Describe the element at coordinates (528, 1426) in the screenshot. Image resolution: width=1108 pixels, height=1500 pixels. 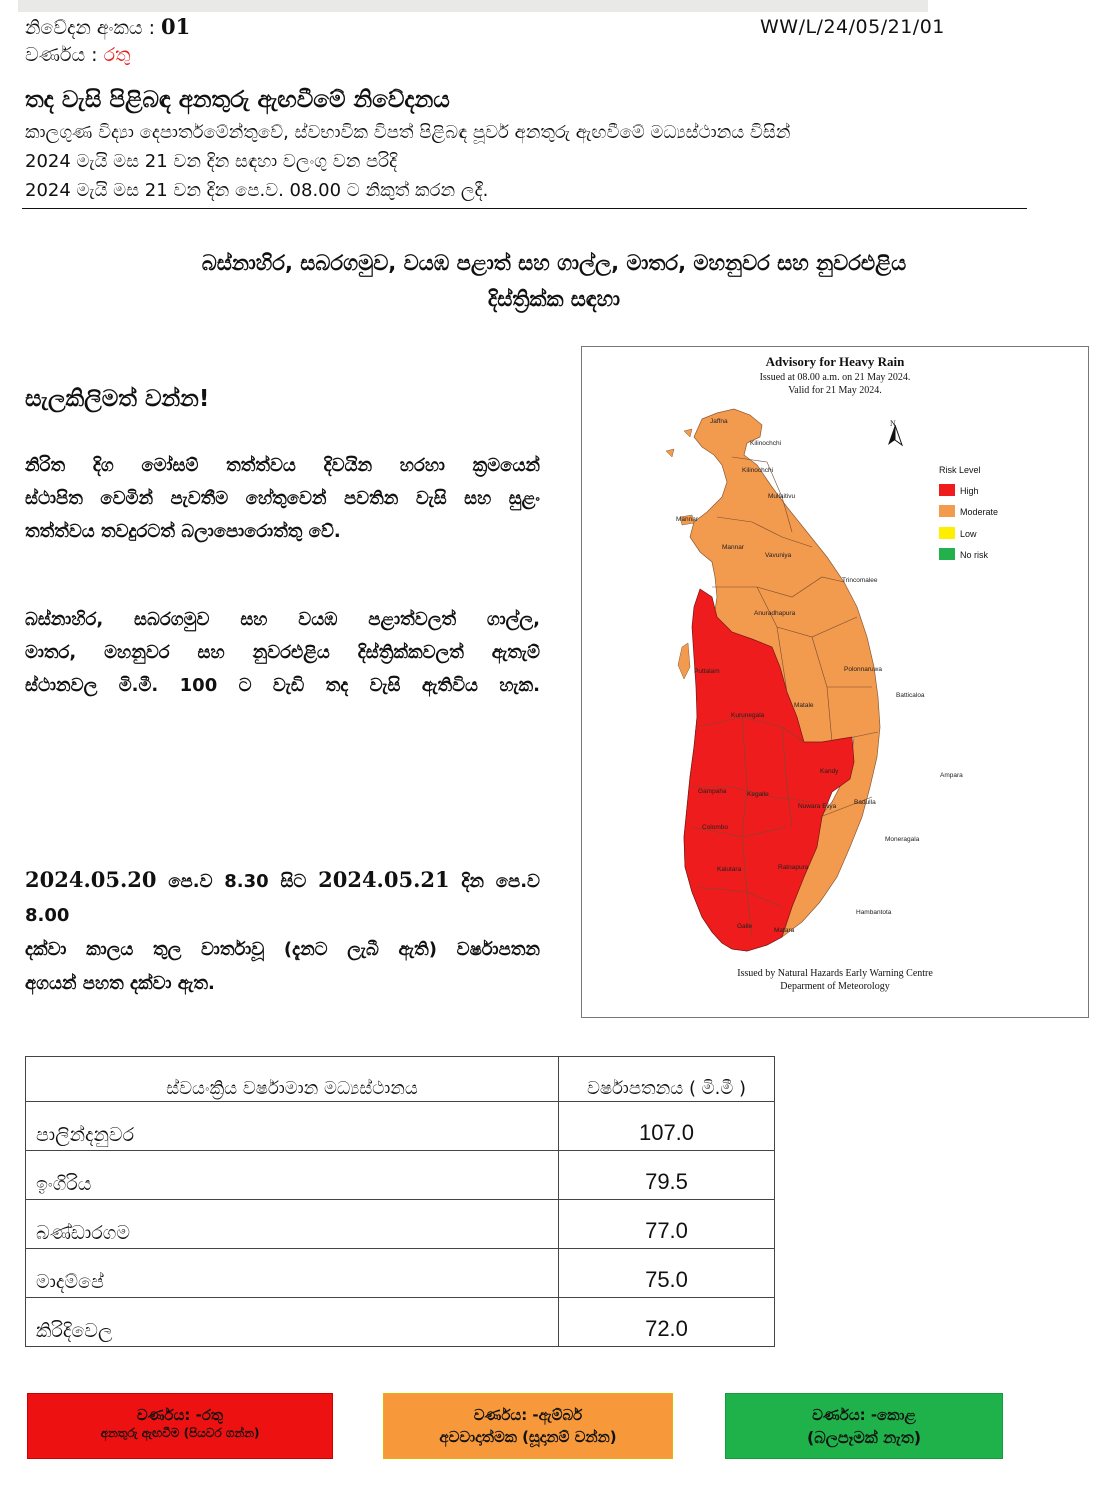
I see `amber-warning-box: වර්ණය: -ඇම්බර් අවවාදාත්මක (සූදානම් වන්න)` at that location.